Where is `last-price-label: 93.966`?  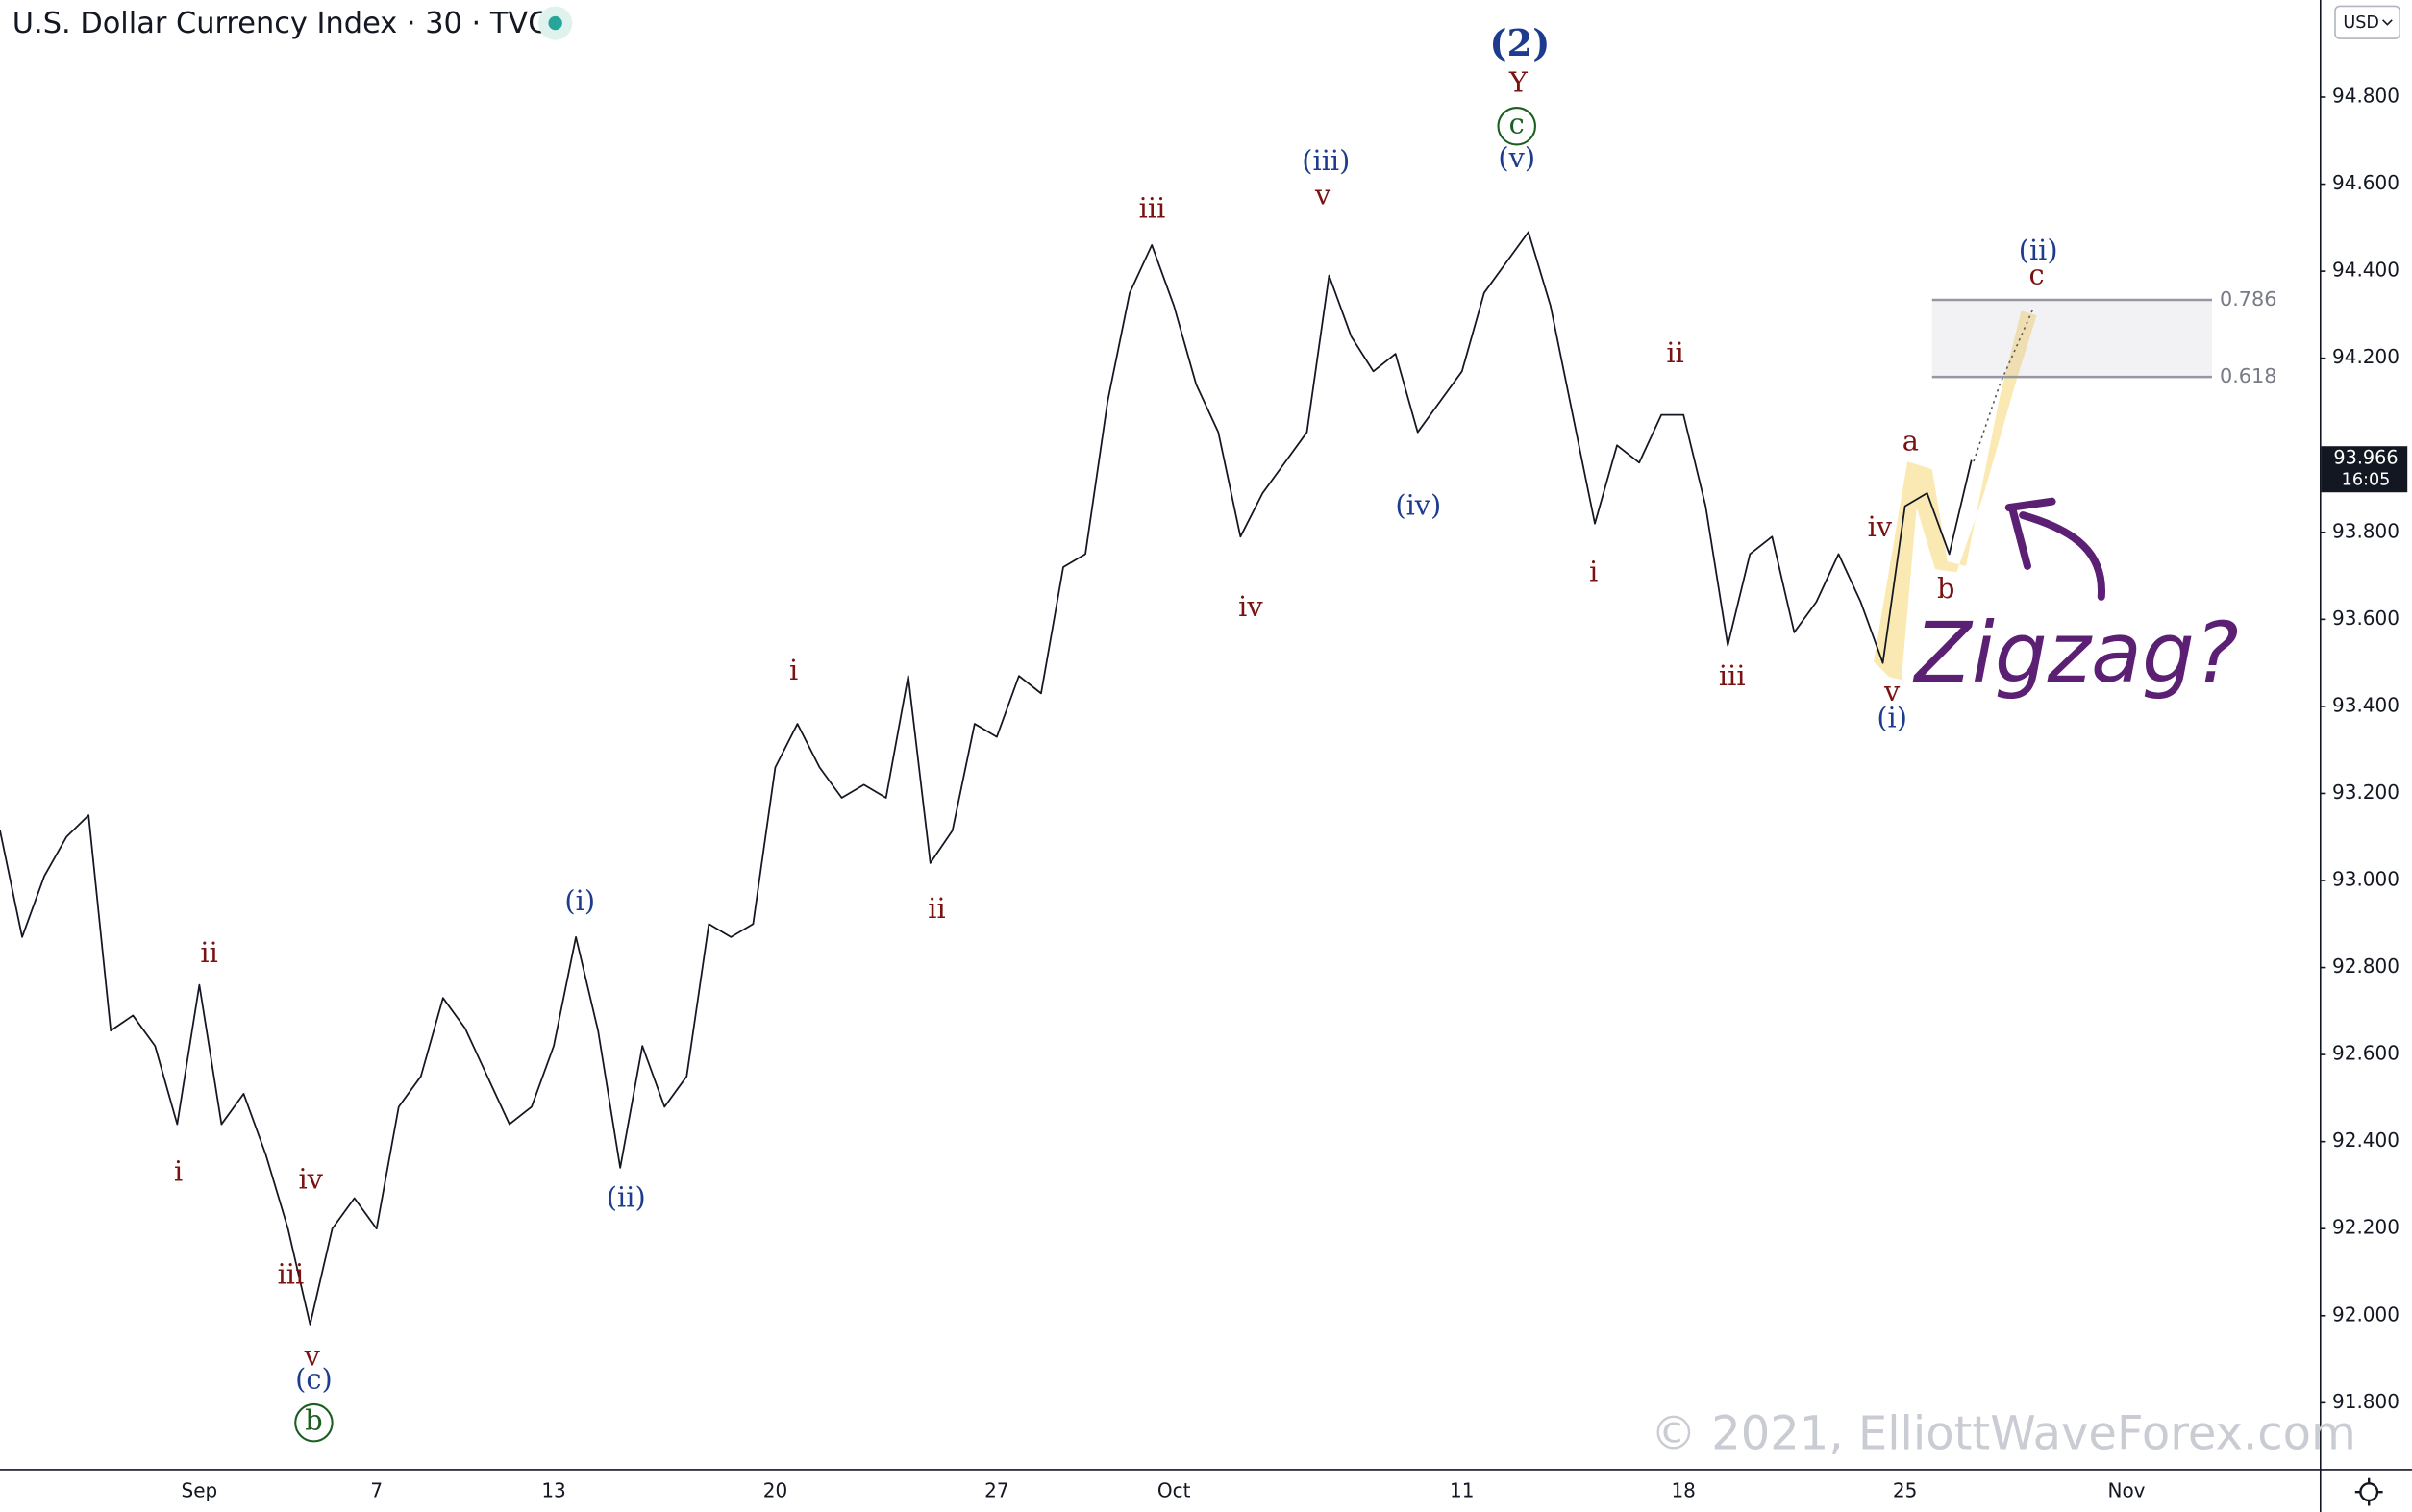
last-price-label: 93.966 is located at coordinates (2365, 458).